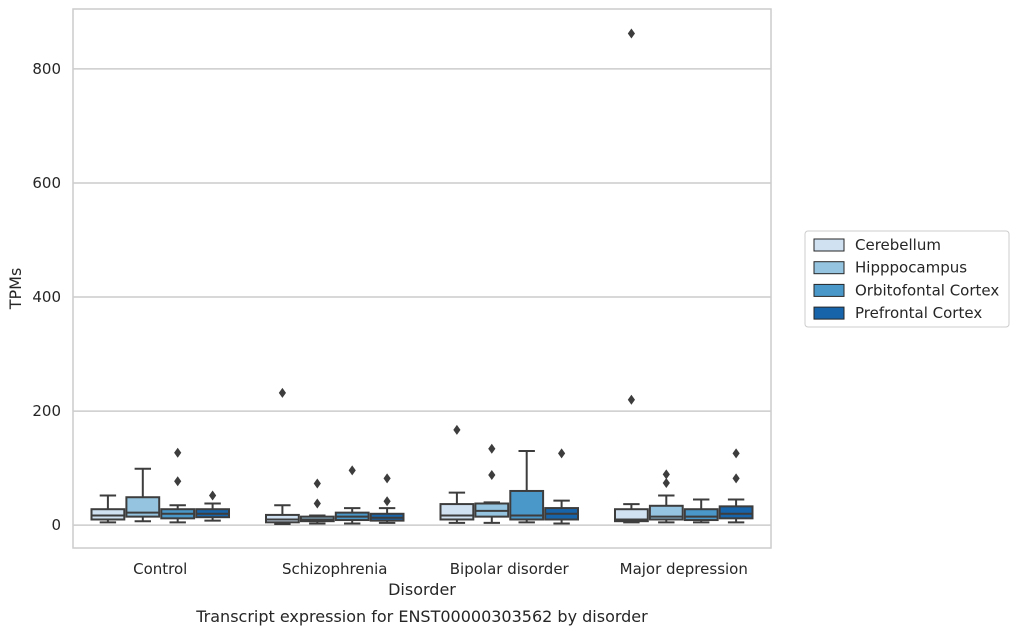  Describe the element at coordinates (334, 569) in the screenshot. I see `x-tick-label: Schizophrenia` at that location.